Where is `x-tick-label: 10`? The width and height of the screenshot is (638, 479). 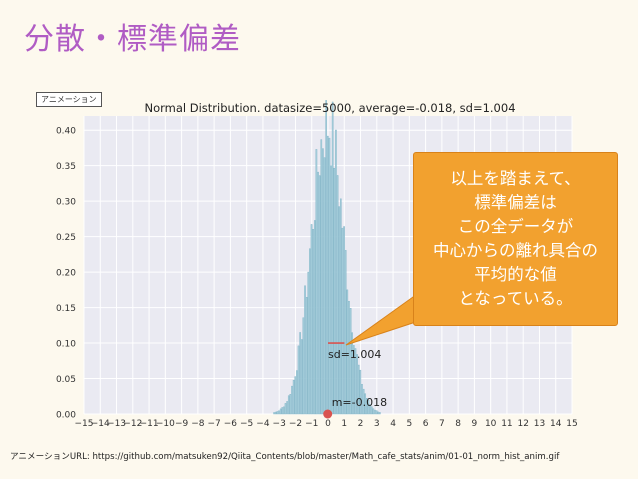 x-tick-label: 10 is located at coordinates (491, 424).